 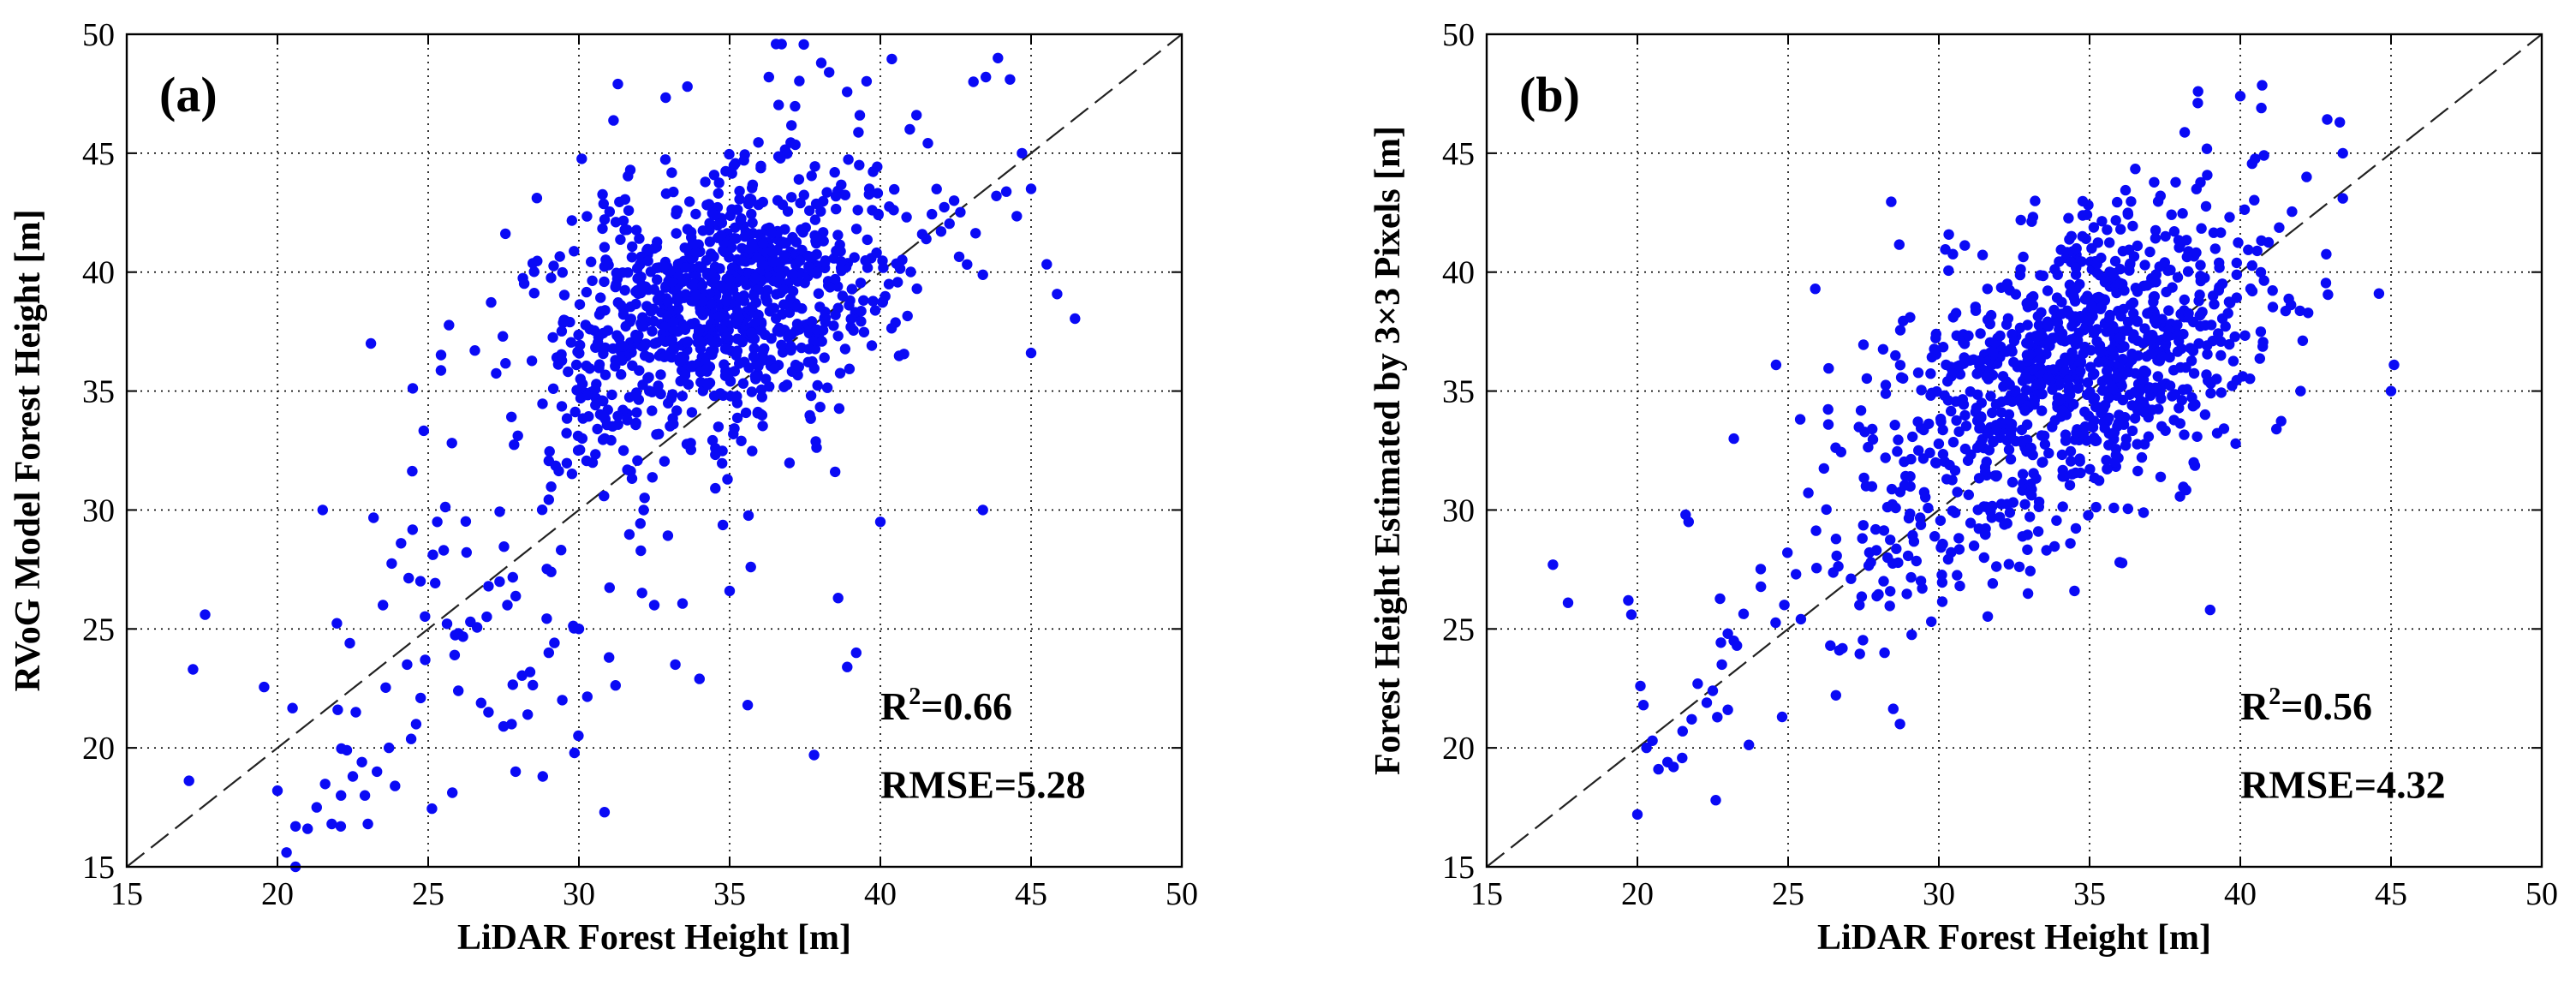 I want to click on y-tick-label: 25, so click(x=1459, y=630).